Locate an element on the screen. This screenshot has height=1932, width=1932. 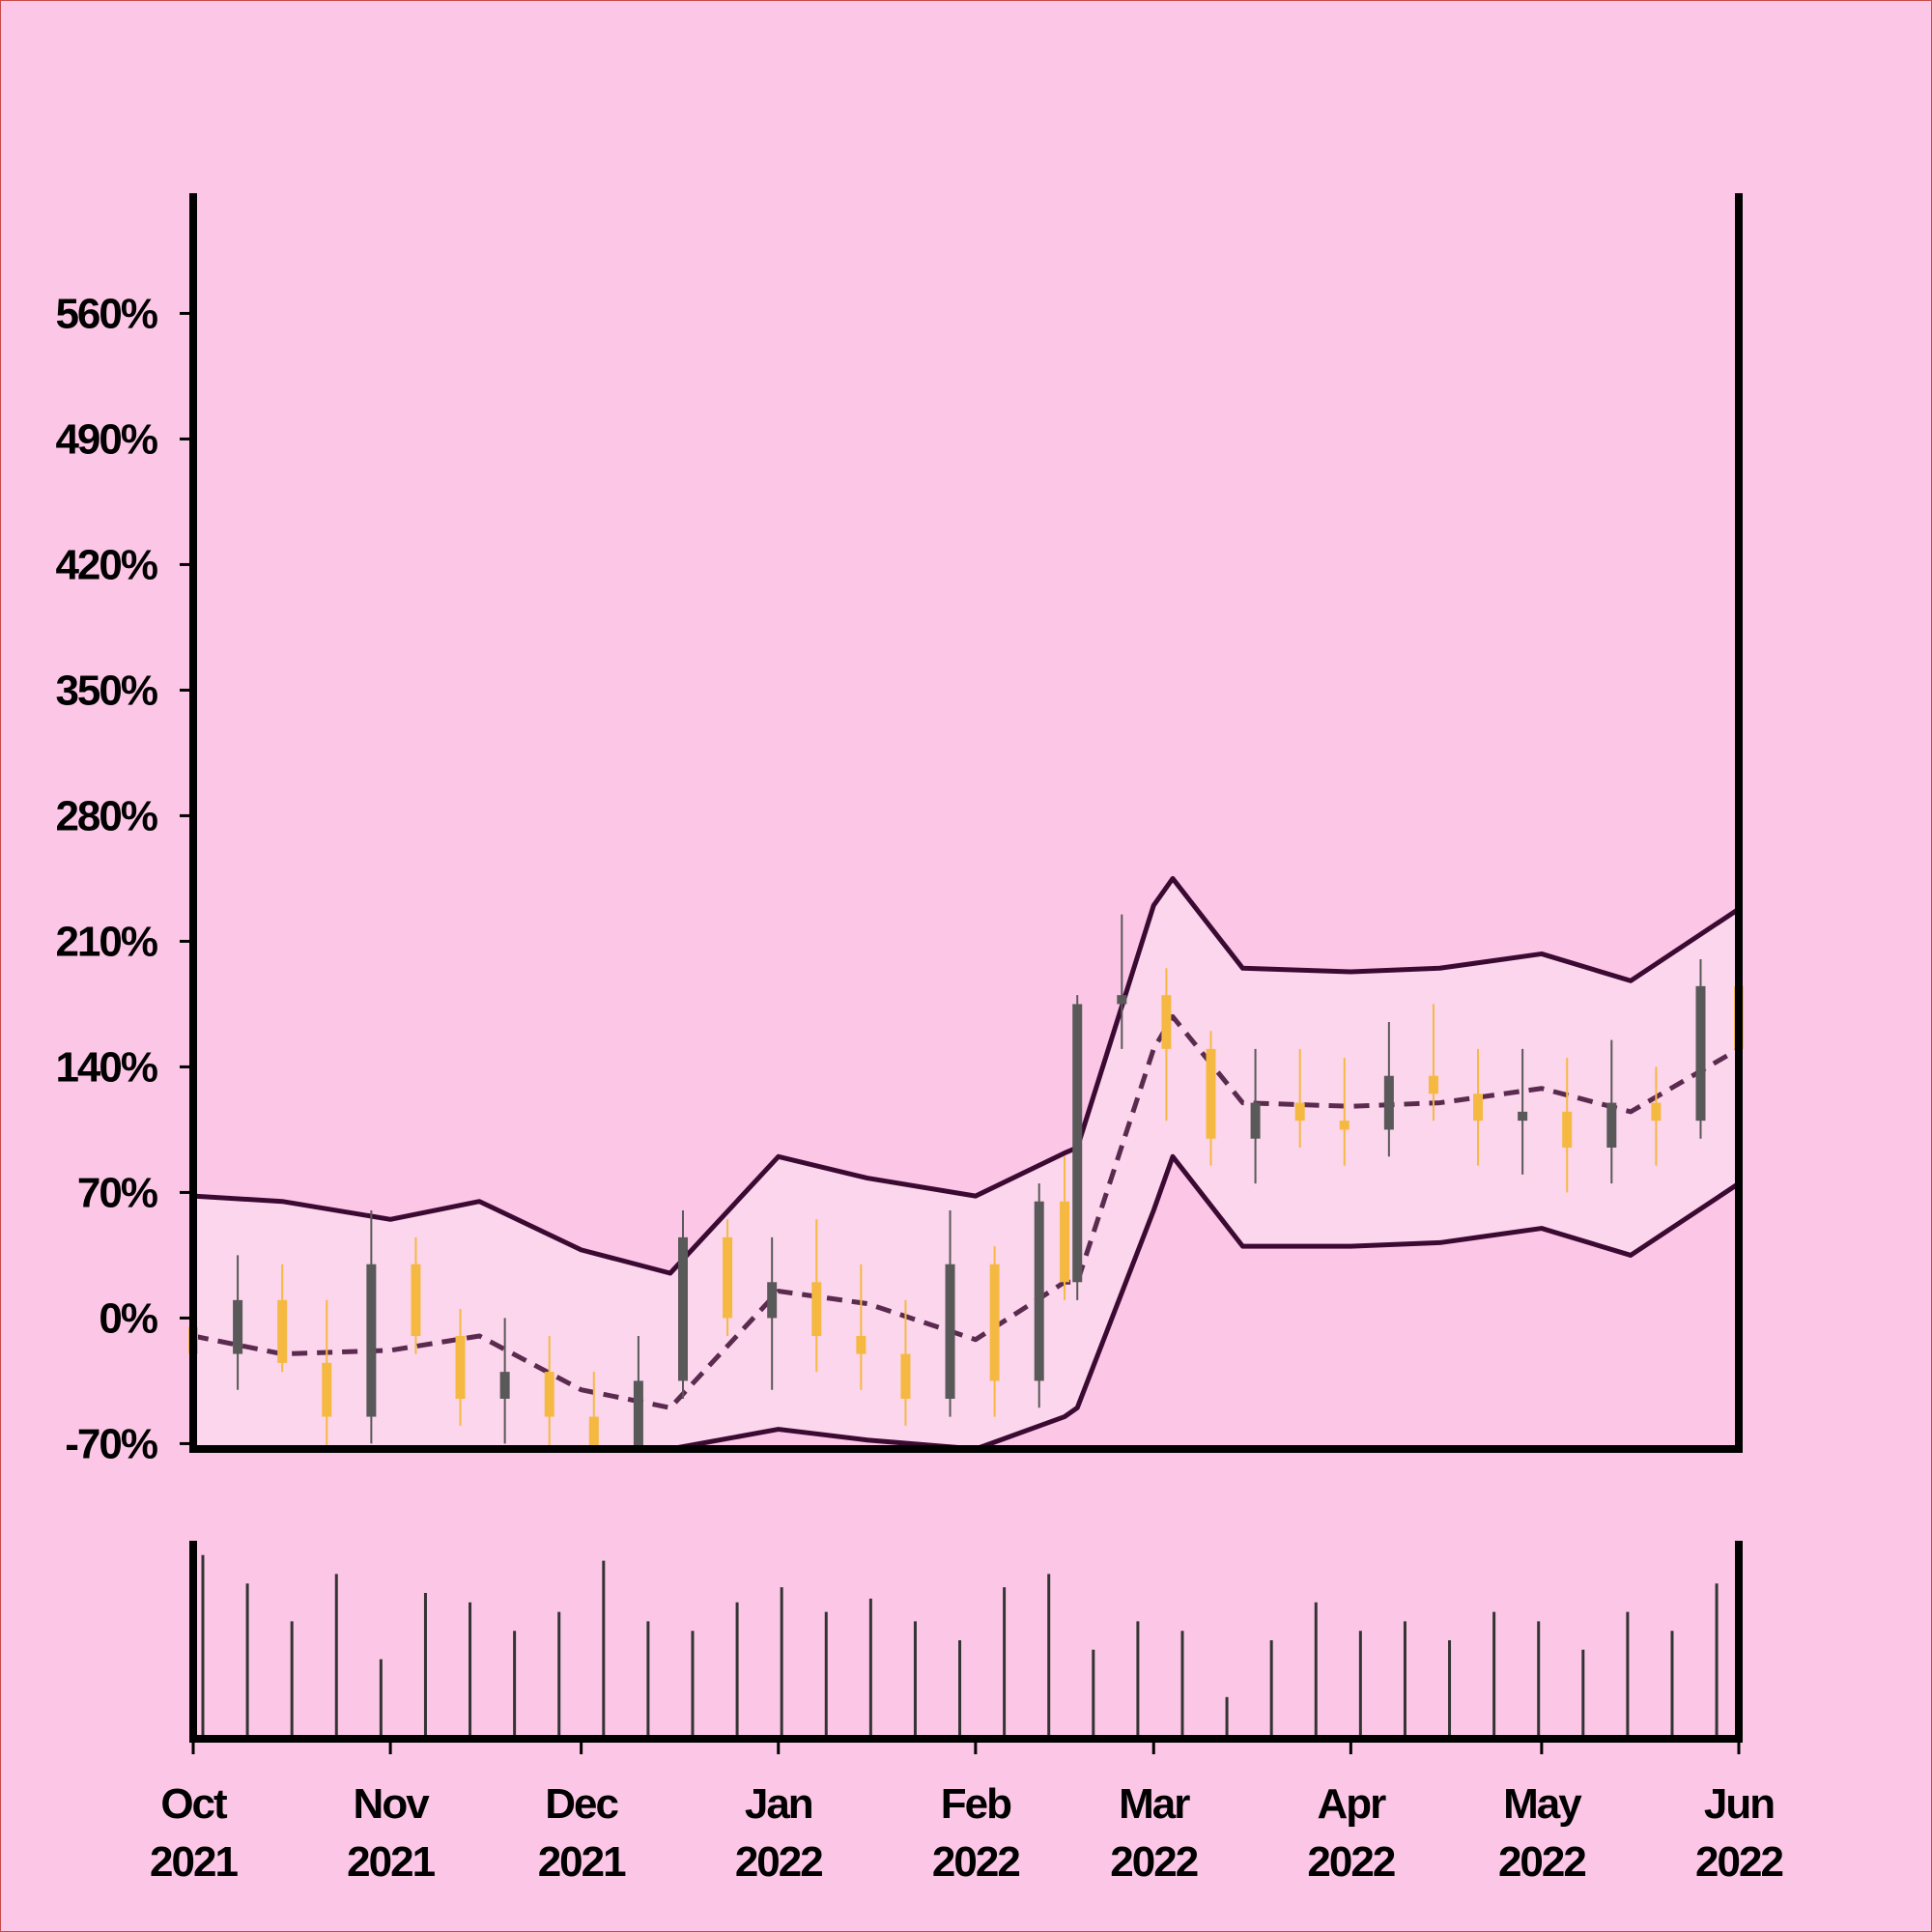
y-tick-label: 490% is located at coordinates (105, 439).